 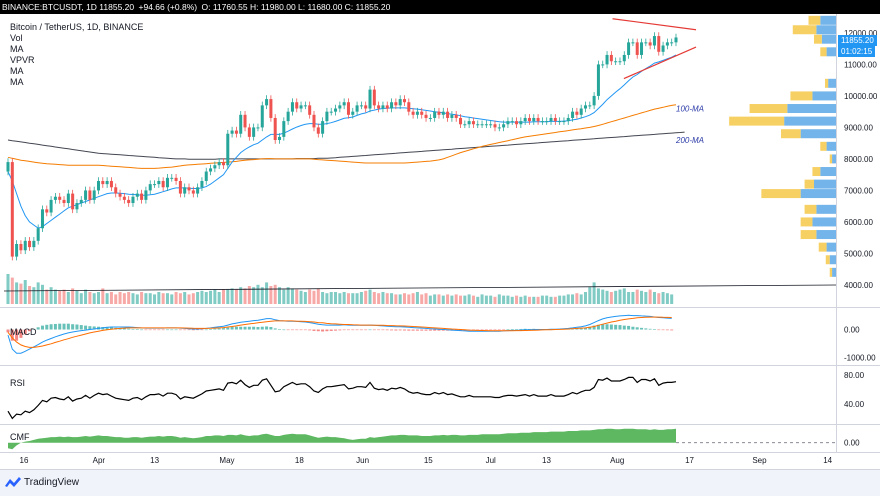 What do you see at coordinates (77, 27) in the screenshot?
I see `legend-title: Bitcoin / TetherUS, 1D, BINANCE` at bounding box center [77, 27].